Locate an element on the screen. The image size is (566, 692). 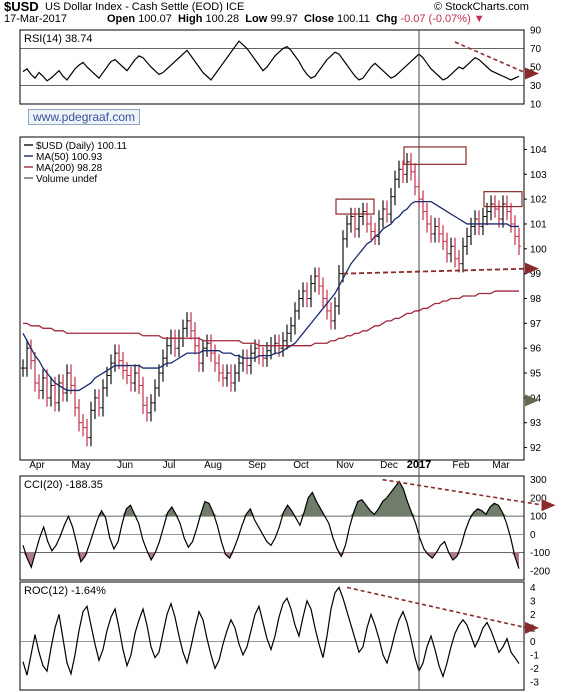
rsi-y-tick-label: 90 is located at coordinates (536, 31).